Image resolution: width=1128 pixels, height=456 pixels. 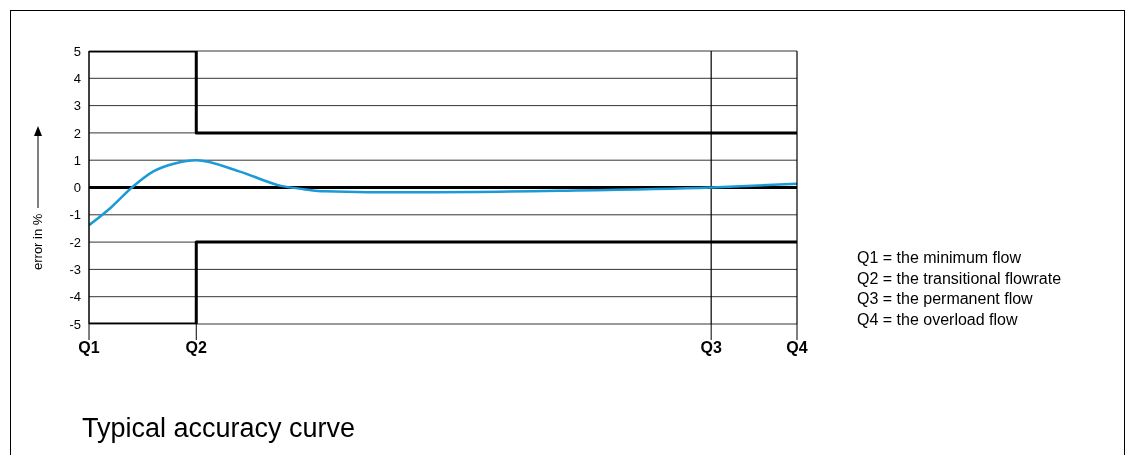 I want to click on x-tick-label: Q3, so click(x=711, y=348).